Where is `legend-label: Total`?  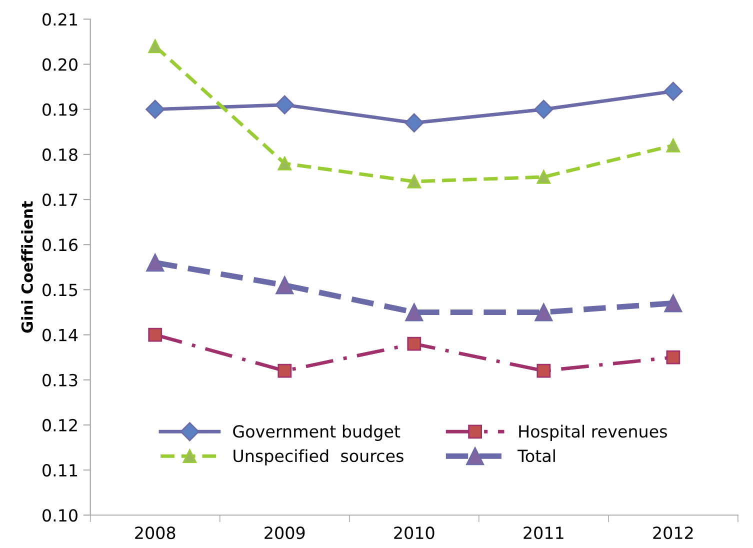
legend-label: Total is located at coordinates (536, 455).